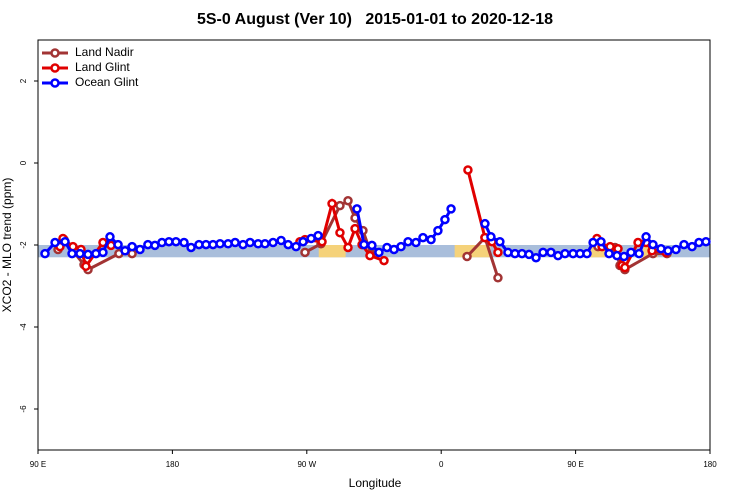 The height and width of the screenshot is (500, 750). Describe the element at coordinates (306, 464) in the screenshot. I see `x-tick-label: 90 W` at that location.